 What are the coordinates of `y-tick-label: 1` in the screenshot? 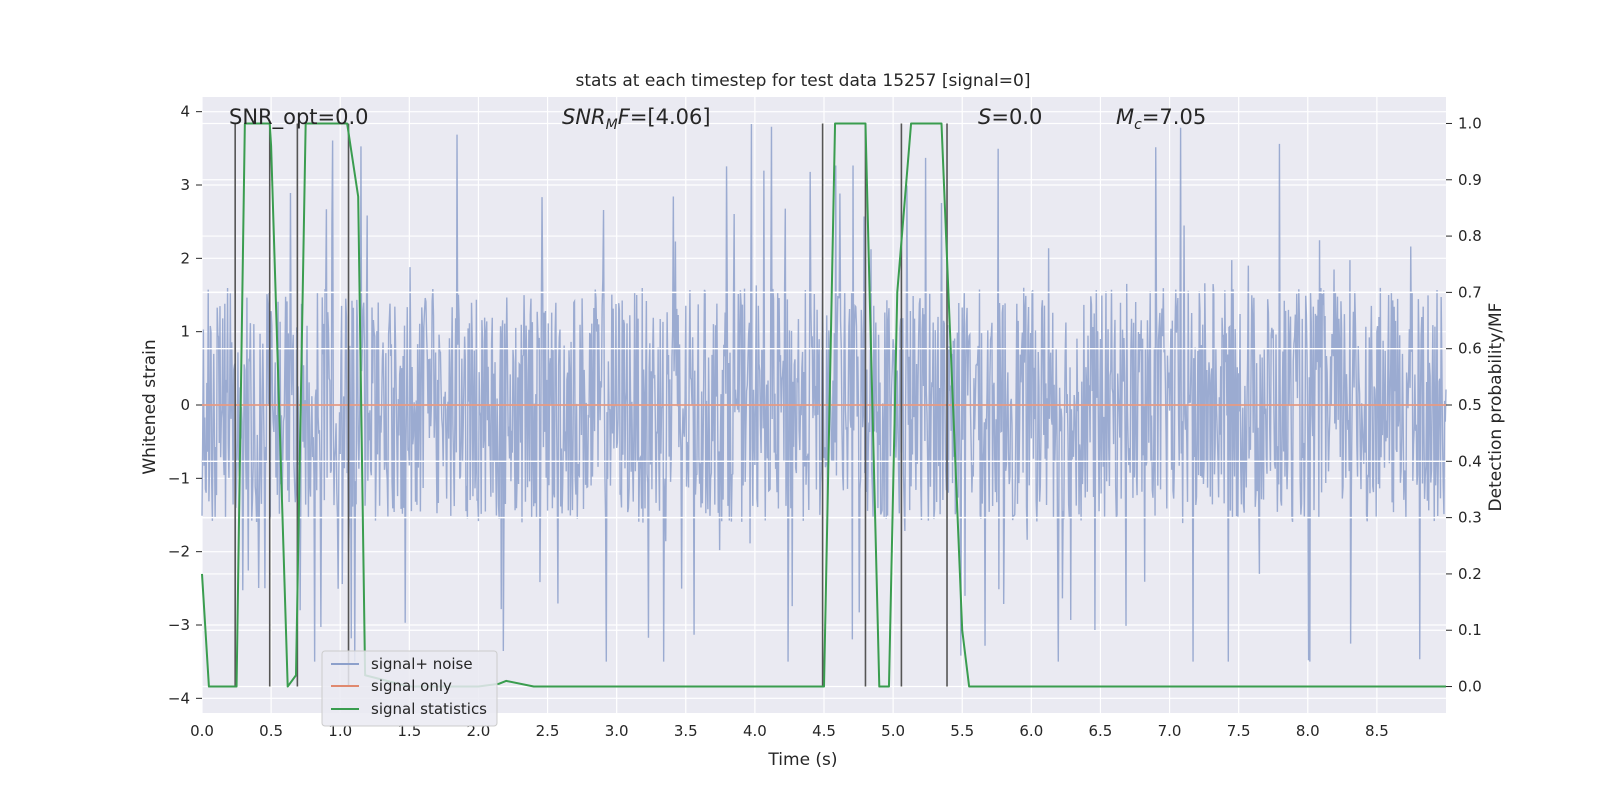 It's located at (185, 332).